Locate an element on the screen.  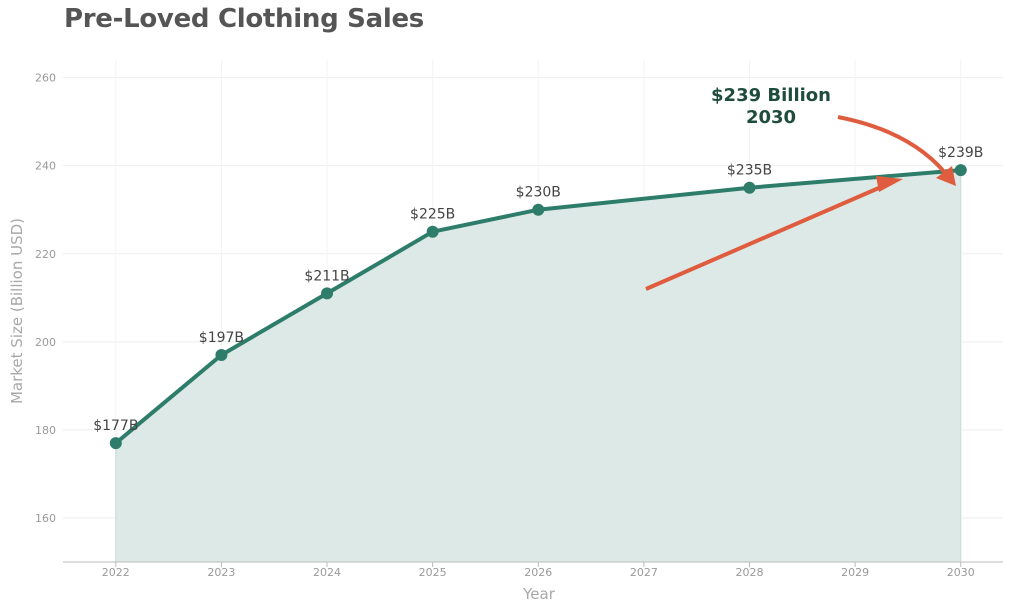
curved-arrow is located at coordinates (894, 148).